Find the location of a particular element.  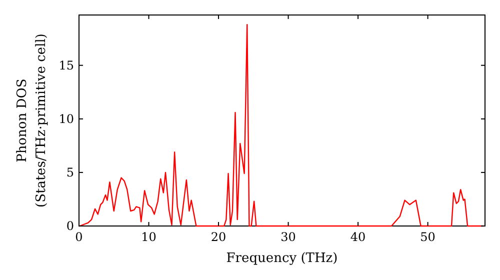

y-tick-label: 0 is located at coordinates (70, 226).